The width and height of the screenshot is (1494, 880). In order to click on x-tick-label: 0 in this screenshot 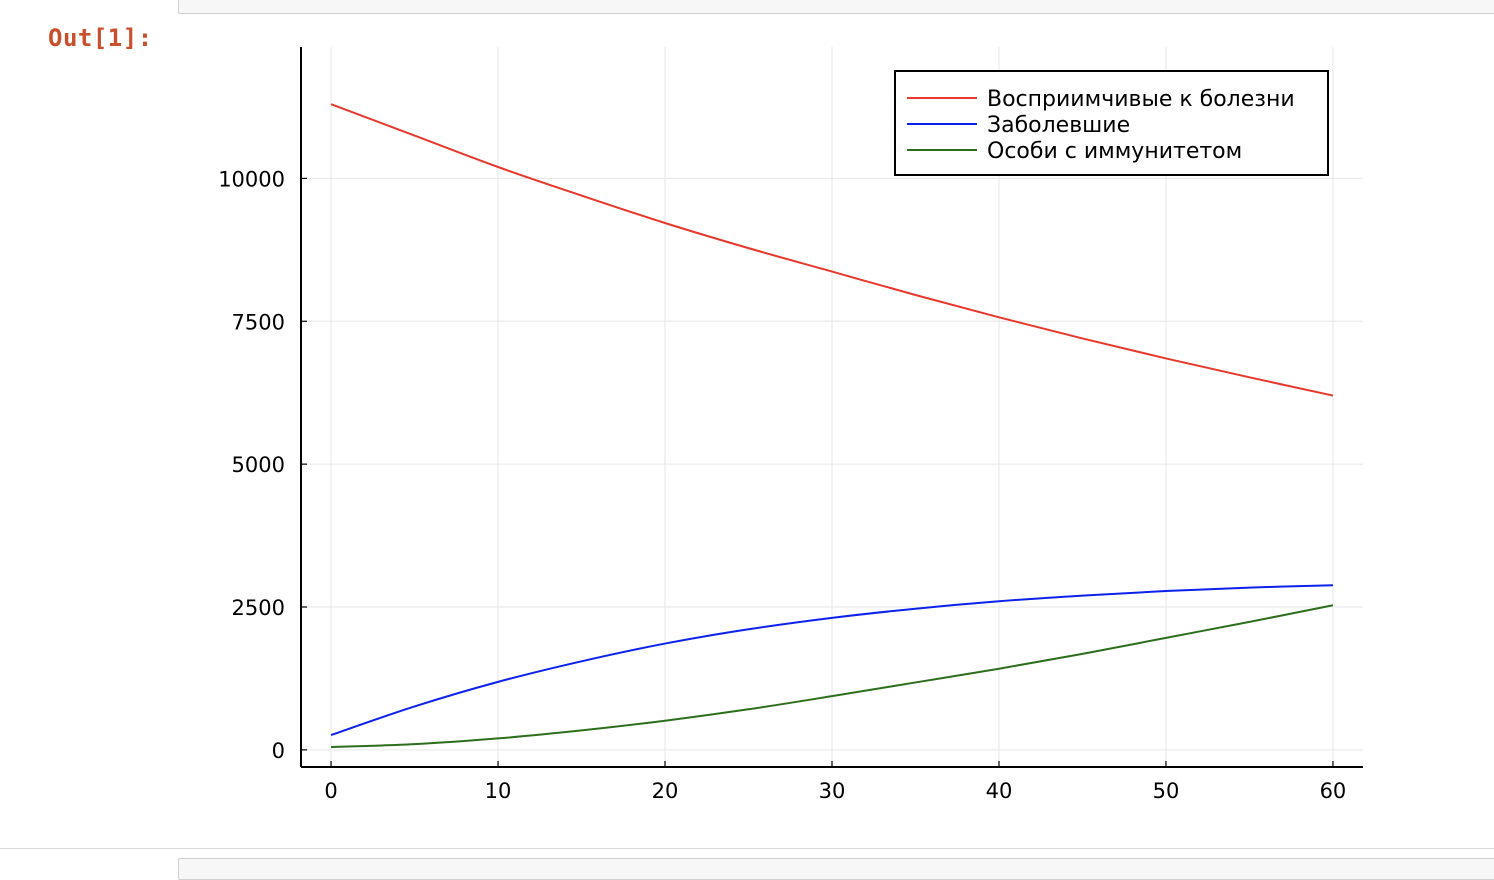, I will do `click(330, 791)`.